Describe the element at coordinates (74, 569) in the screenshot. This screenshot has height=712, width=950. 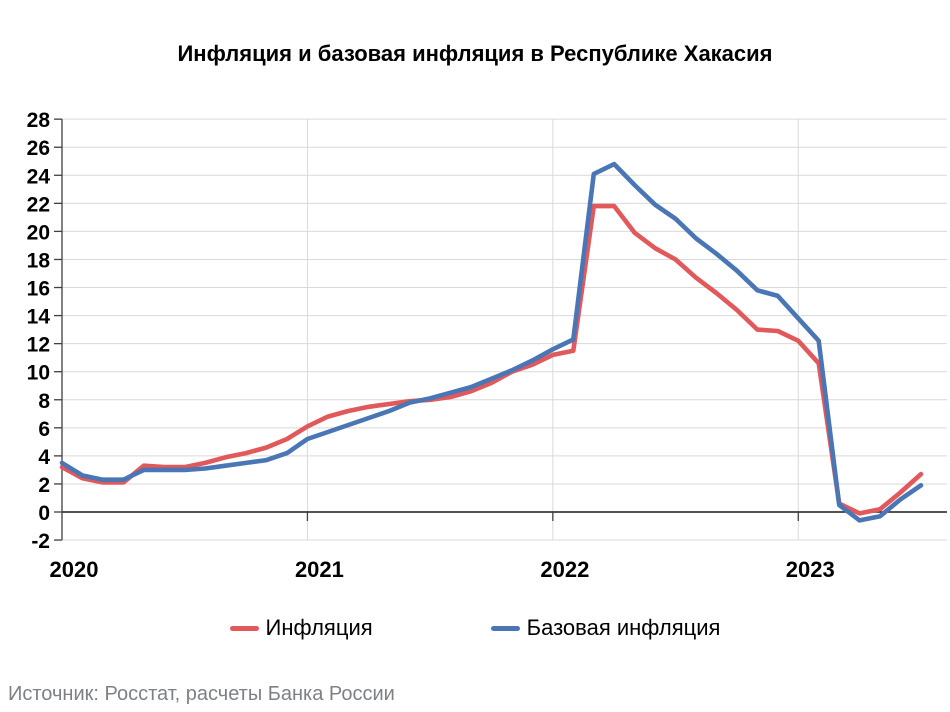
I see `svg-text: 2020` at that location.